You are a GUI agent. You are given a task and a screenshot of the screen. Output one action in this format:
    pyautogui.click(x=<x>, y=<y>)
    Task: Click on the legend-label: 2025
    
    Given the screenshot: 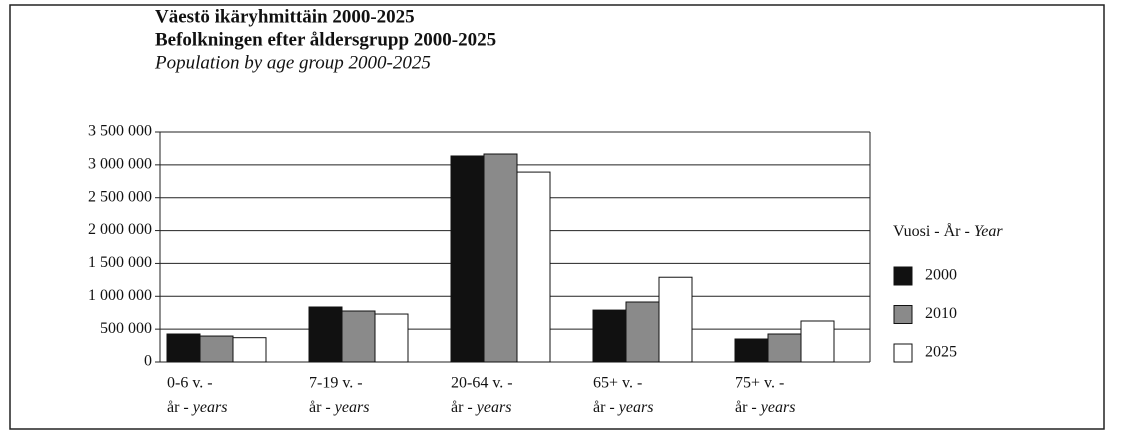 What is the action you would take?
    pyautogui.click(x=941, y=352)
    